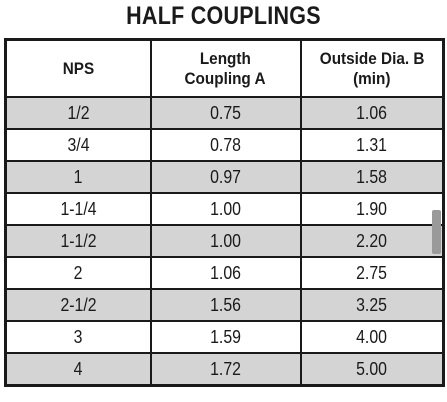  I want to click on column-header-length-line2: Coupling A, so click(225, 78).